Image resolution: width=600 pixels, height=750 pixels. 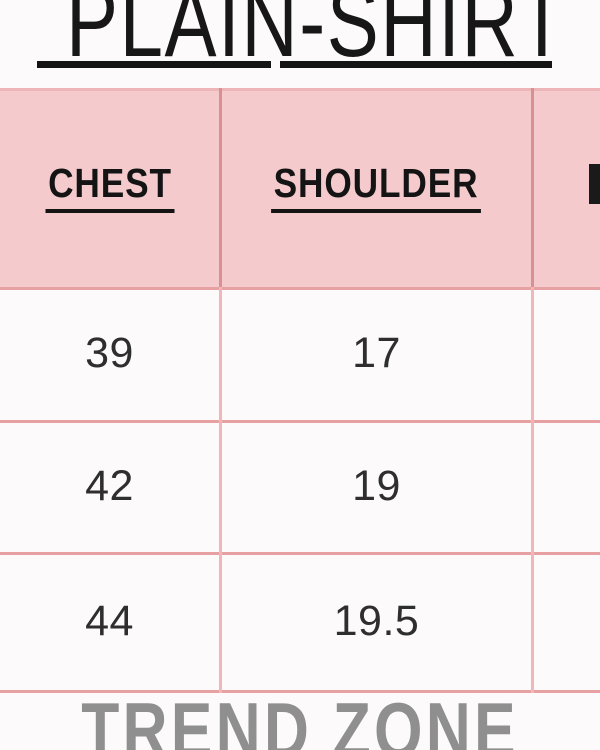 I want to click on page-title: PLAIN-SHIRT, so click(x=316, y=36).